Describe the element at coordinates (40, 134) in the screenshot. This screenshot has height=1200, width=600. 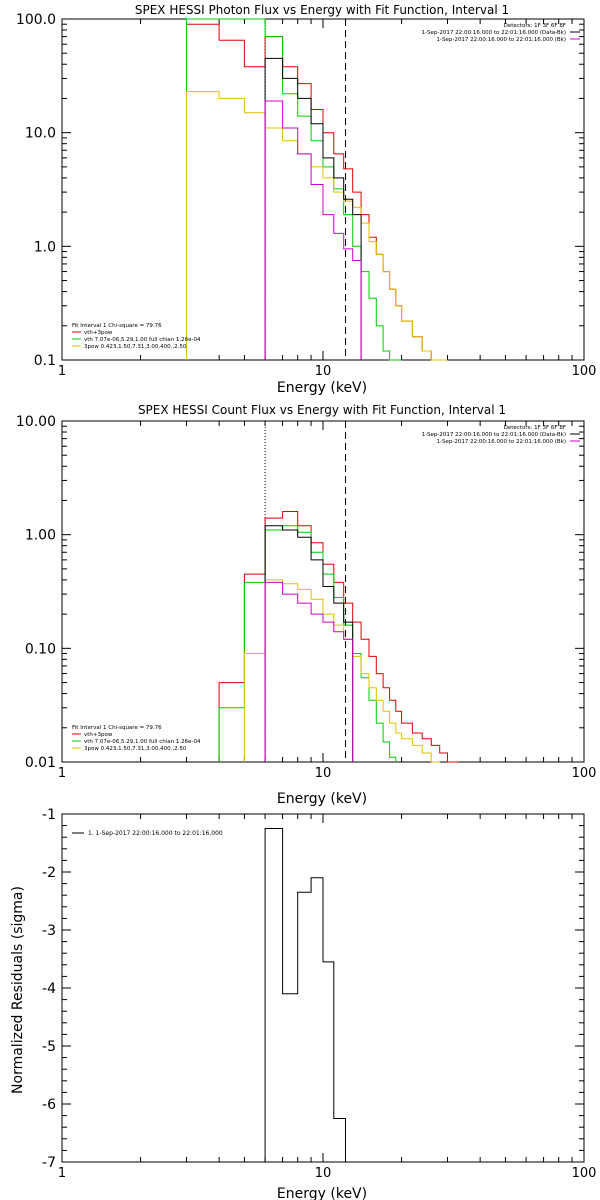
I see `y-tick-label: 10.0` at that location.